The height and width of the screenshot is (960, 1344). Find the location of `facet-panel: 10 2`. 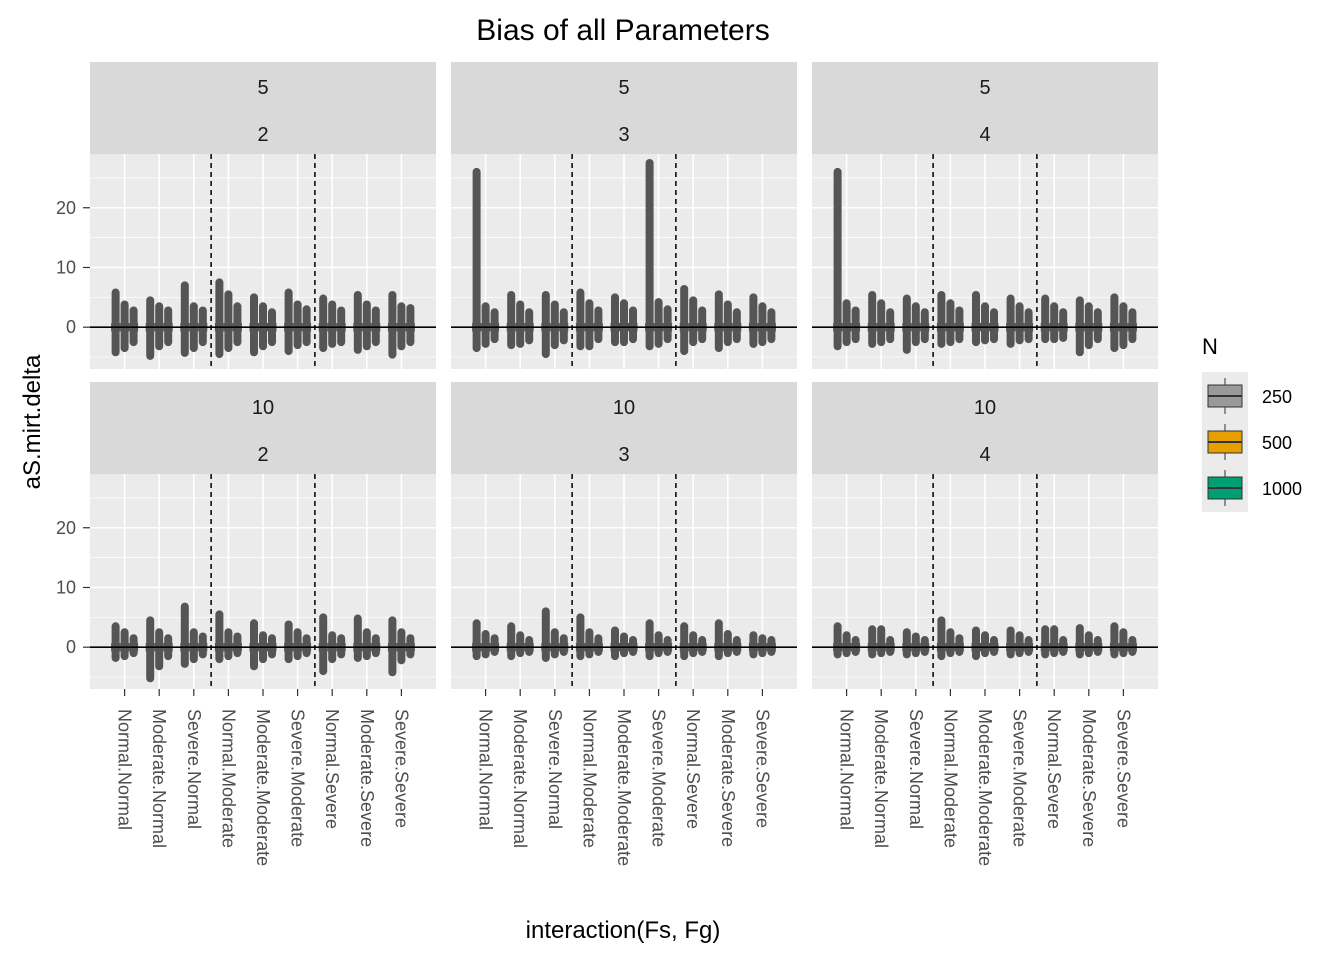

facet-panel: 10 2 is located at coordinates (263, 535).